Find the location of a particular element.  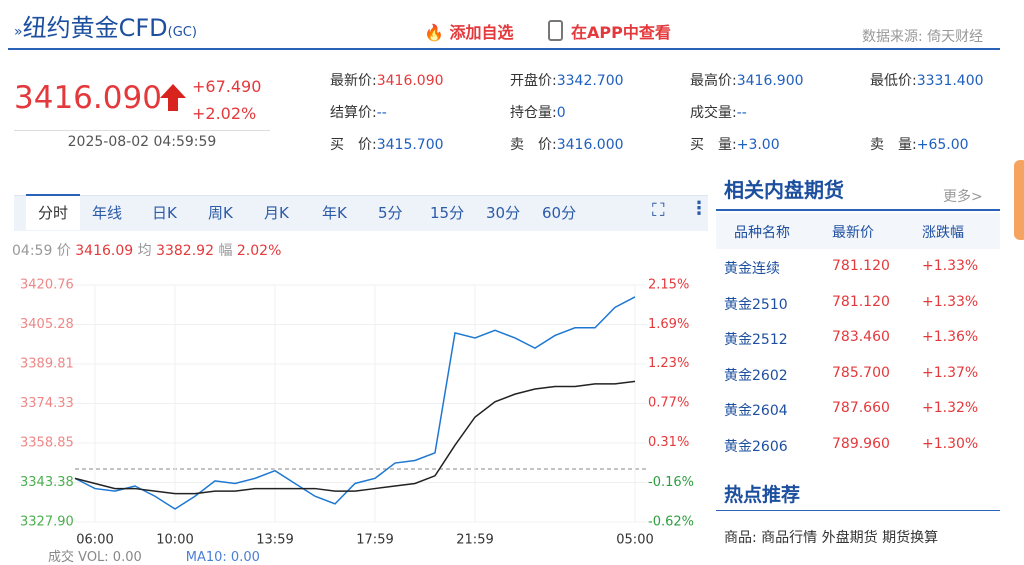

x-tick-label: 21:59 is located at coordinates (474, 540).